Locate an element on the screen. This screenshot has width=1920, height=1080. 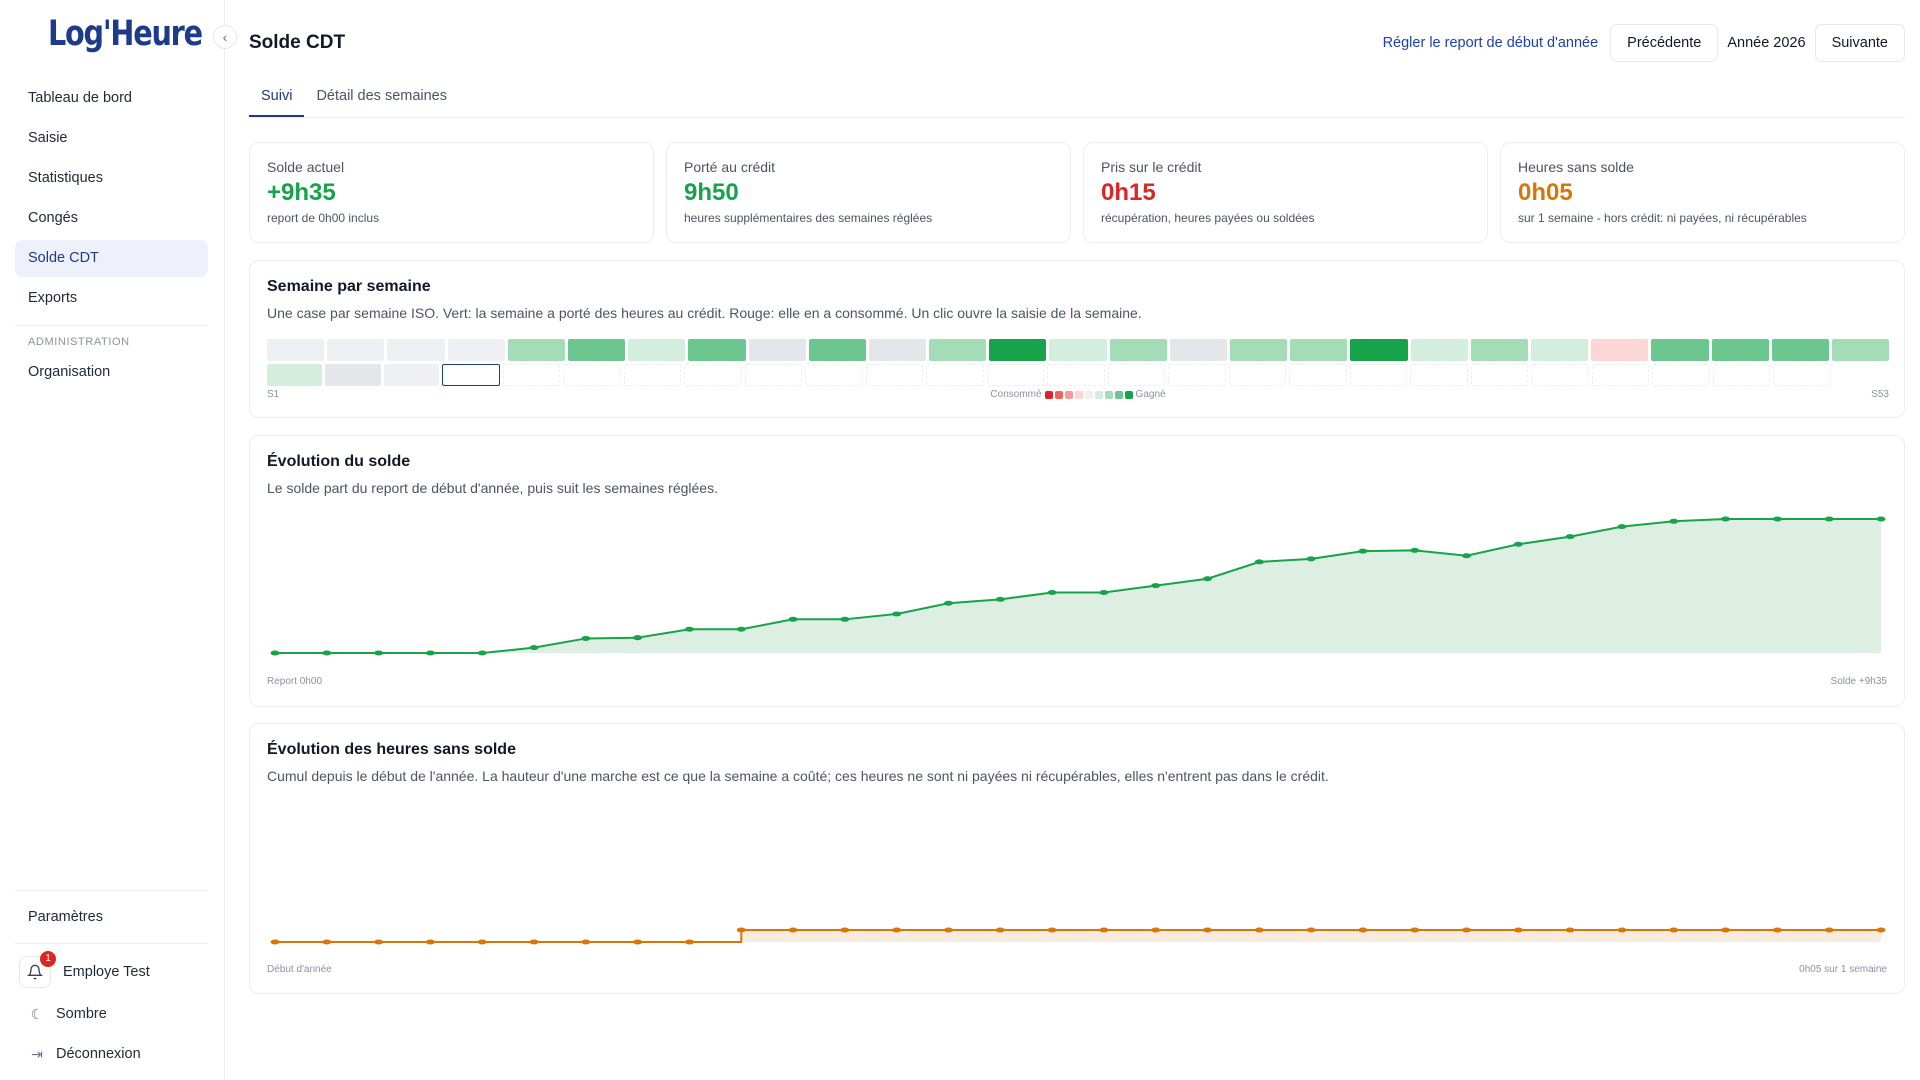
sidebar-item-leave: Congés is located at coordinates (53, 218).